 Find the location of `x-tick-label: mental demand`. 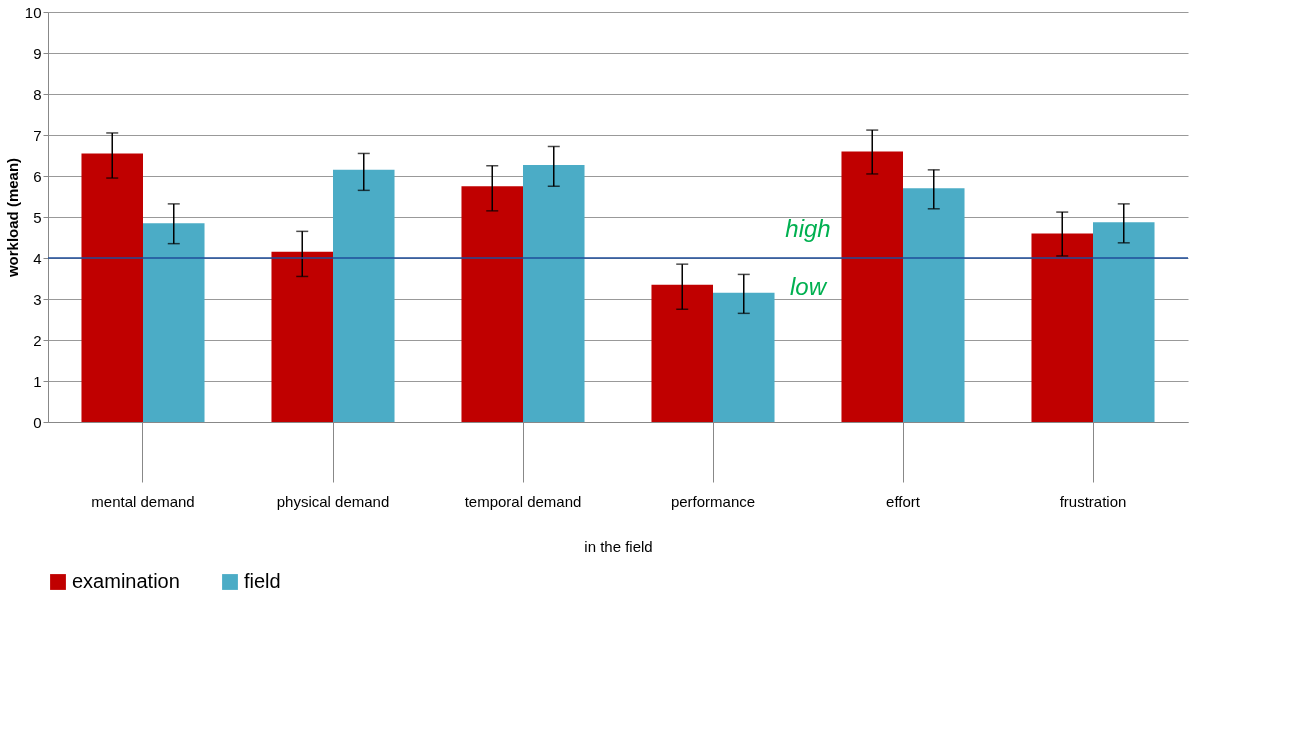

x-tick-label: mental demand is located at coordinates (143, 501).